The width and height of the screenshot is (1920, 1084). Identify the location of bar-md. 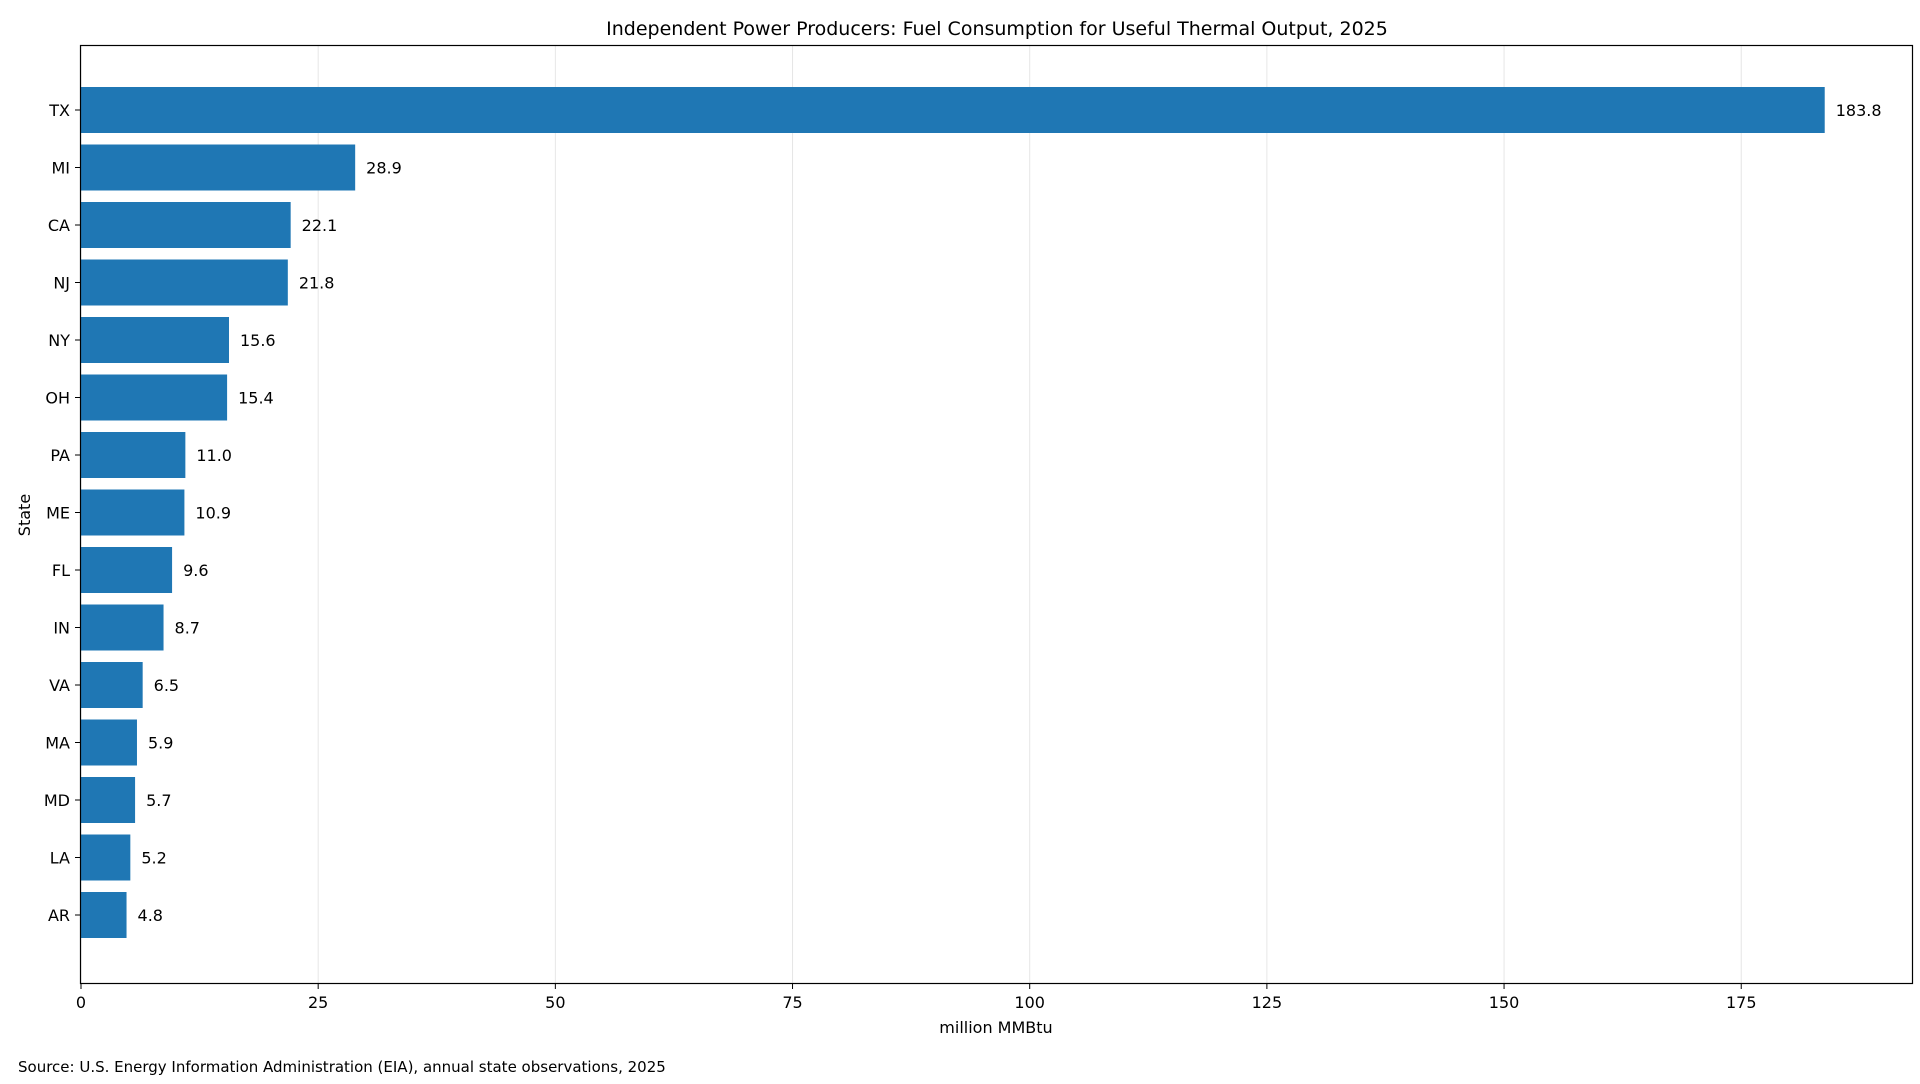
(108, 800).